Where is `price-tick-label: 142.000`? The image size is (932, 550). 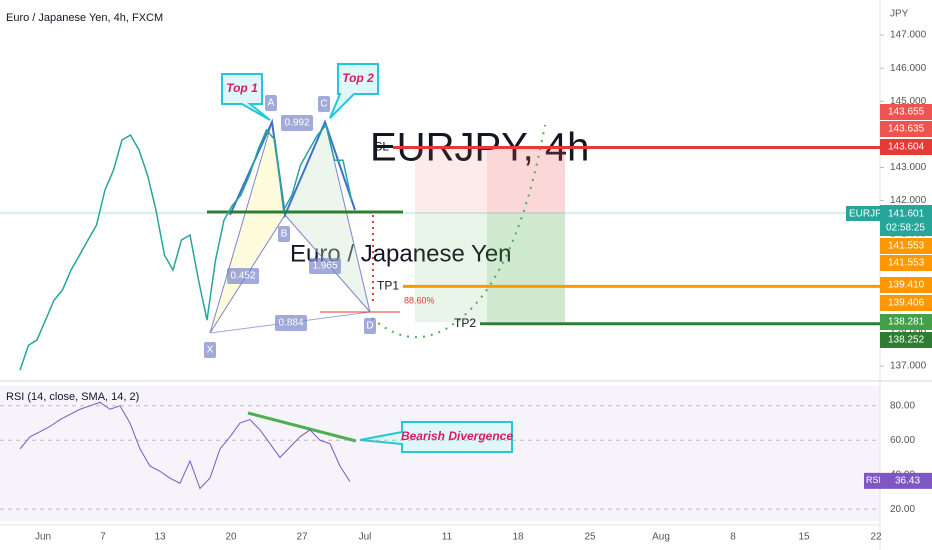
price-tick-label: 142.000 is located at coordinates (908, 200).